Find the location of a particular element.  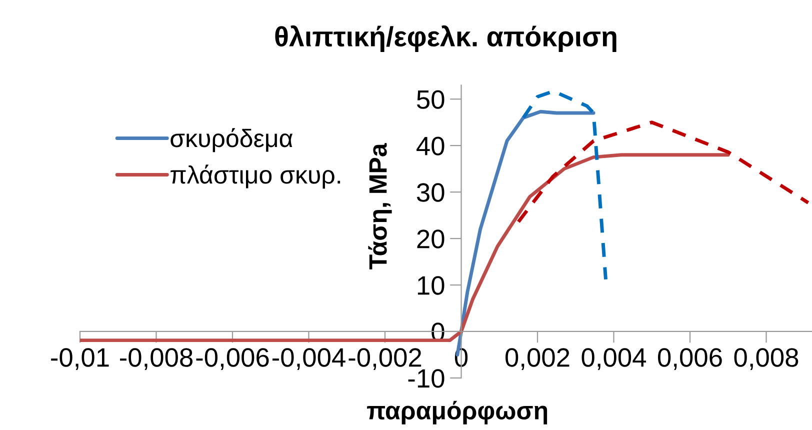

legend-label: πλάστιμο σκυρ. is located at coordinates (255, 176).